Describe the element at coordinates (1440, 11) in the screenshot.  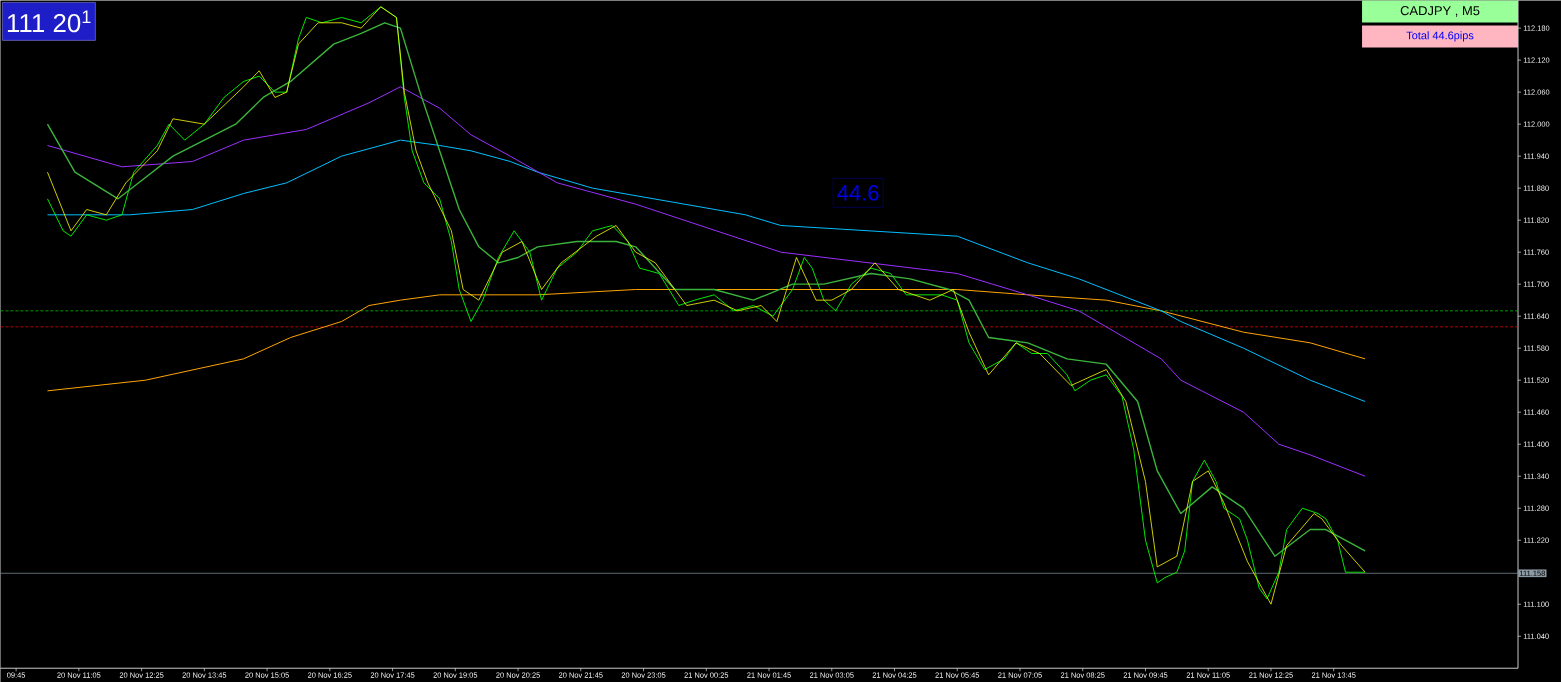
I see `annotation: CADJPY , M5` at that location.